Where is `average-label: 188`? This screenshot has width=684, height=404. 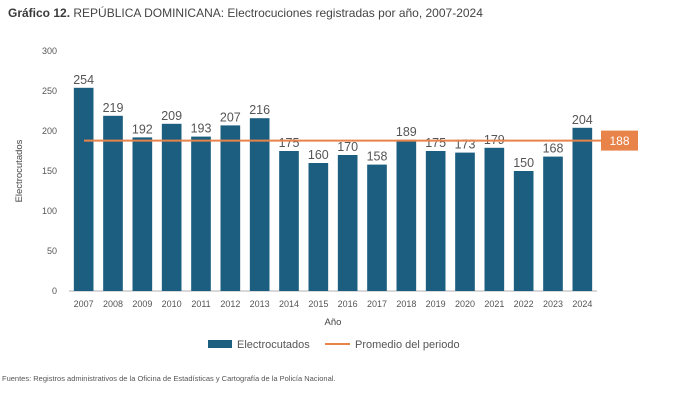 average-label: 188 is located at coordinates (619, 141).